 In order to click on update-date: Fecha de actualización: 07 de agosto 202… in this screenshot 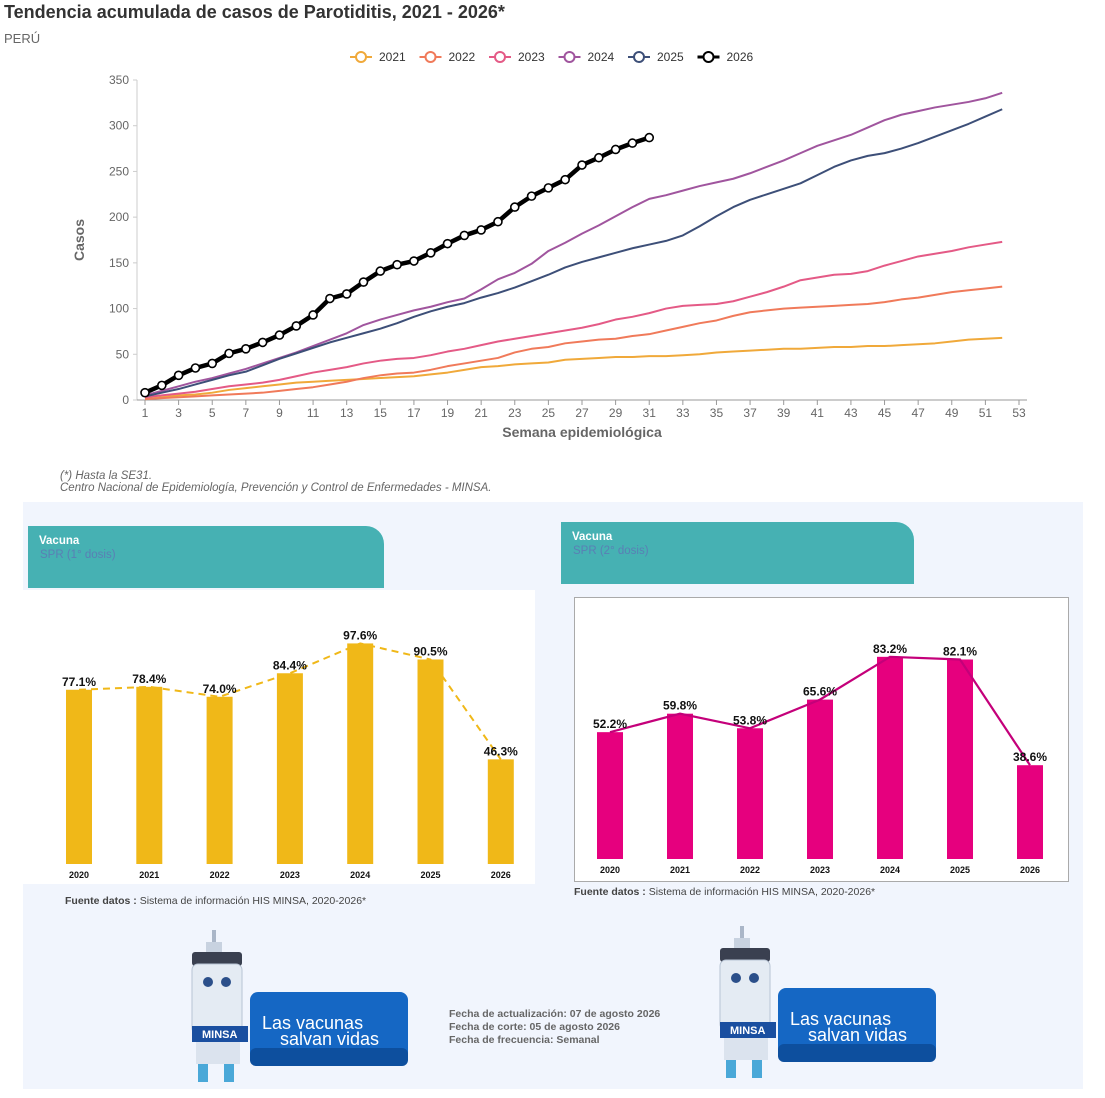, I will do `click(555, 1014)`.